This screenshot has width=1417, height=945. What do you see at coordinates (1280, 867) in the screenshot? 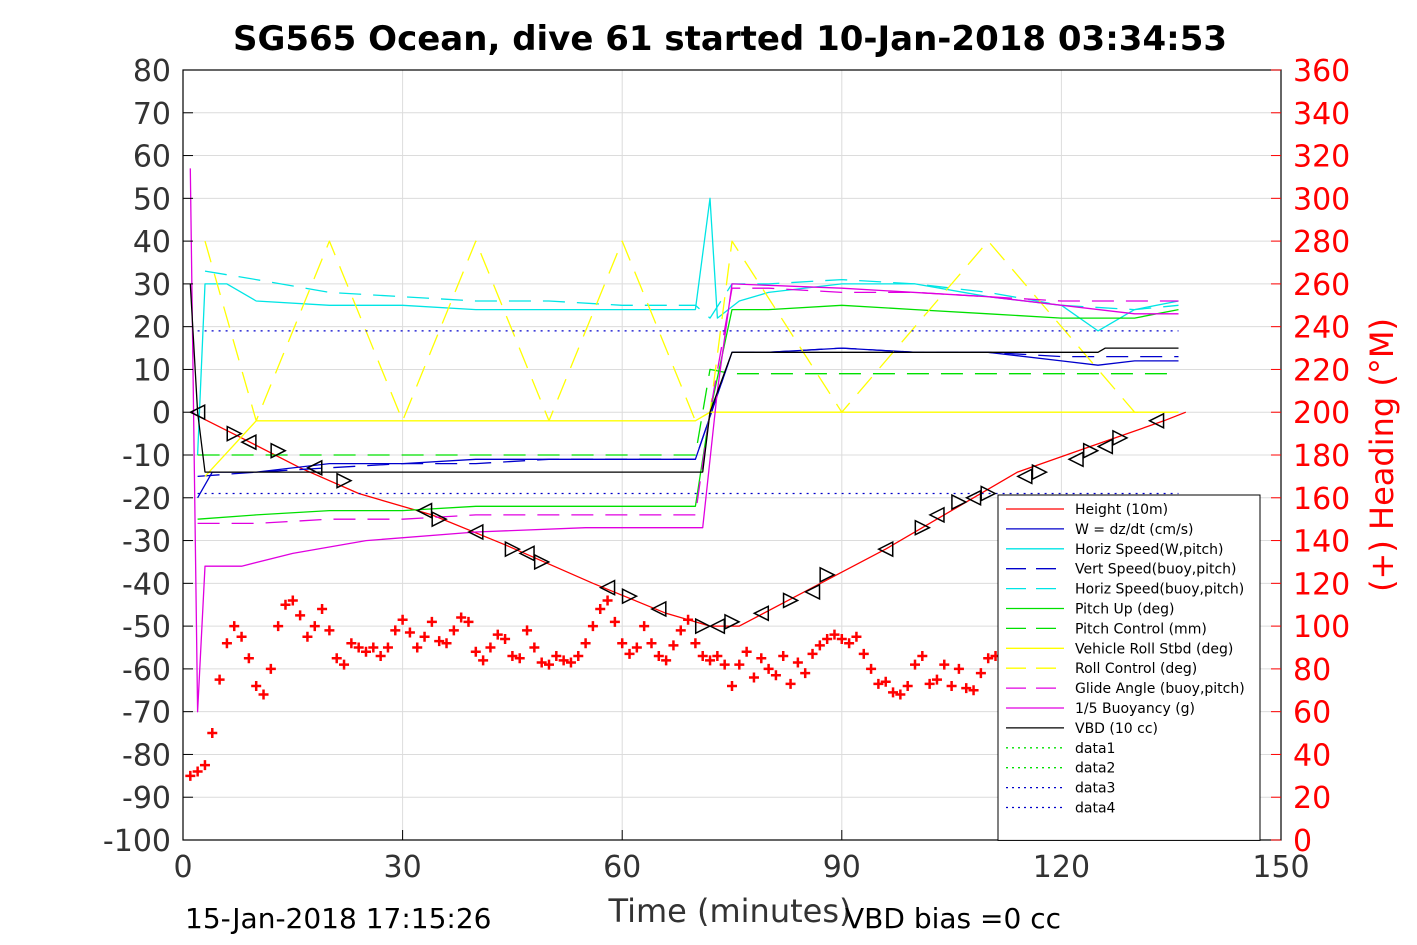
I see `x-tick-label: 150` at bounding box center [1280, 867].